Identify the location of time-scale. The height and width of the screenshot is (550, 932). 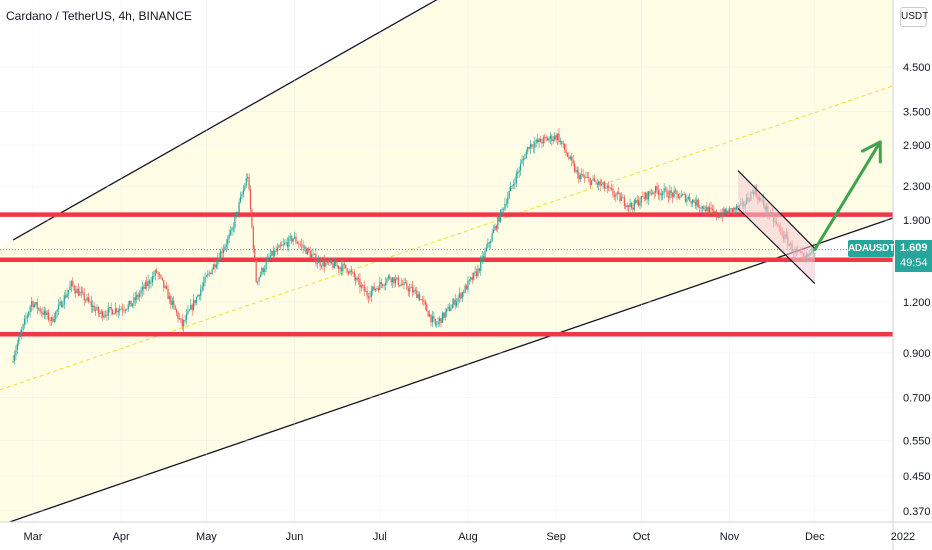
(466, 536).